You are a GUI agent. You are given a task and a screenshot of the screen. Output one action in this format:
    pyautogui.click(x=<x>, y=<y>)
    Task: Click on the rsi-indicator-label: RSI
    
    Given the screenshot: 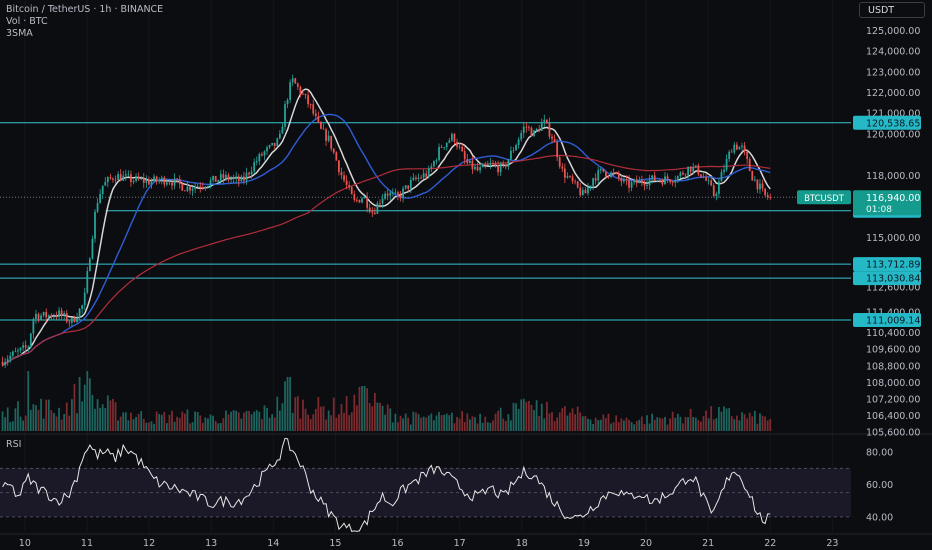 What is the action you would take?
    pyautogui.click(x=14, y=444)
    